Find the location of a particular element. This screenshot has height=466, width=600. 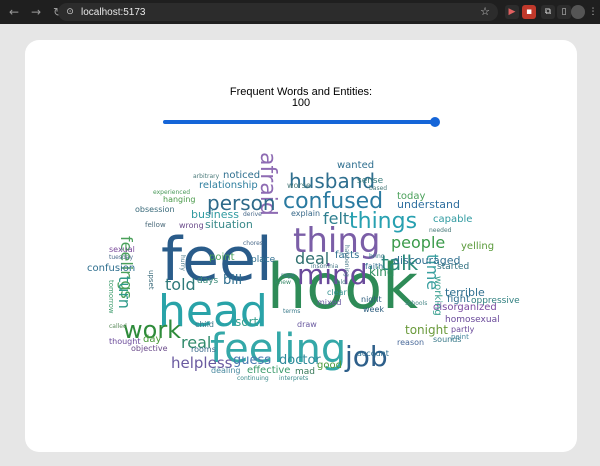

cloud-word-account: account is located at coordinates (373, 353).